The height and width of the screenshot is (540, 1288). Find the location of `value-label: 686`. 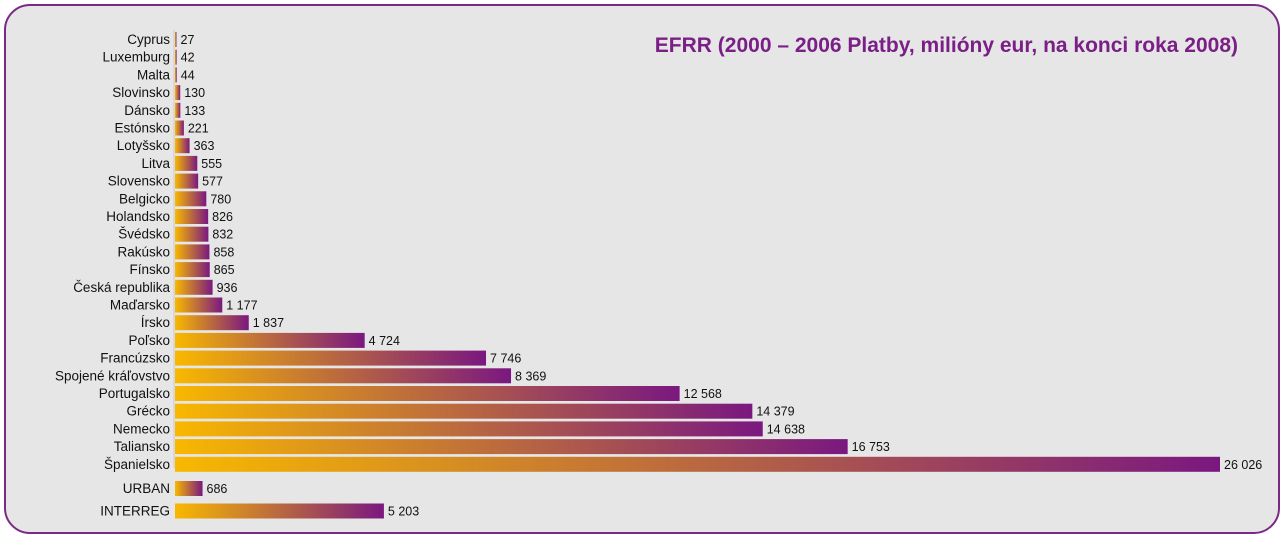

value-label: 686 is located at coordinates (217, 489).